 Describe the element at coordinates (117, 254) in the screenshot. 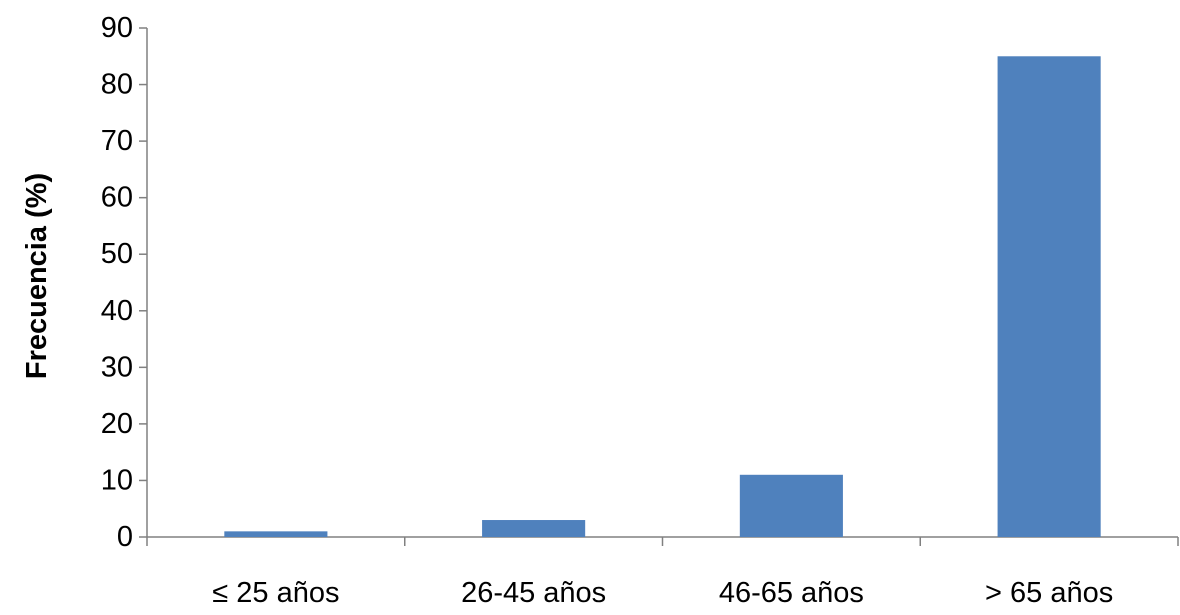

I see `y-tick-label: 50` at that location.